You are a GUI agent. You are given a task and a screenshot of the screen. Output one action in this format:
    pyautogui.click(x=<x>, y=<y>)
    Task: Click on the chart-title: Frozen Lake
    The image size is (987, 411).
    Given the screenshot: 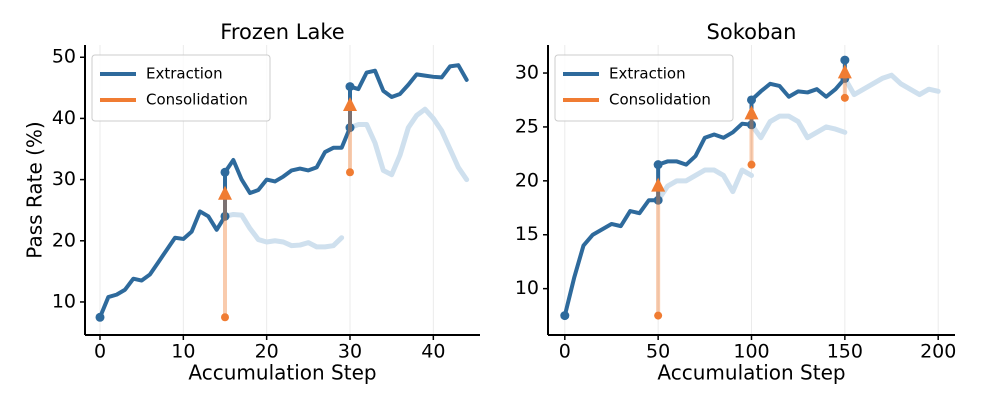 What is the action you would take?
    pyautogui.click(x=282, y=32)
    